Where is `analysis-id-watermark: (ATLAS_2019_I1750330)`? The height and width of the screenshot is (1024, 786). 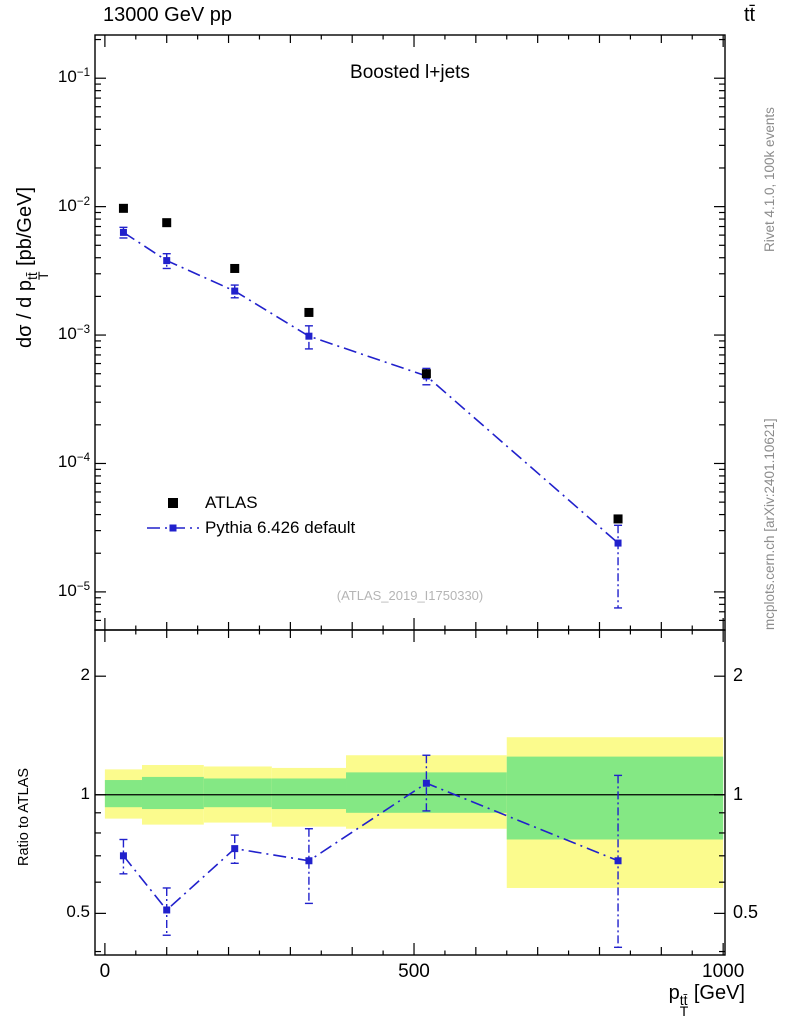 analysis-id-watermark: (ATLAS_2019_I1750330) is located at coordinates (410, 595).